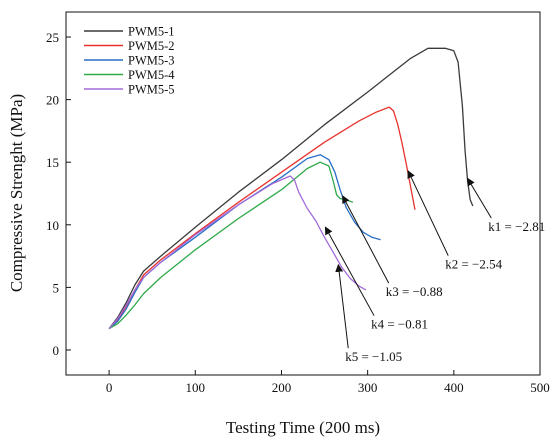  What do you see at coordinates (16, 193) in the screenshot?
I see `y-axis-label: Compressive Strenght (MPa)` at bounding box center [16, 193].